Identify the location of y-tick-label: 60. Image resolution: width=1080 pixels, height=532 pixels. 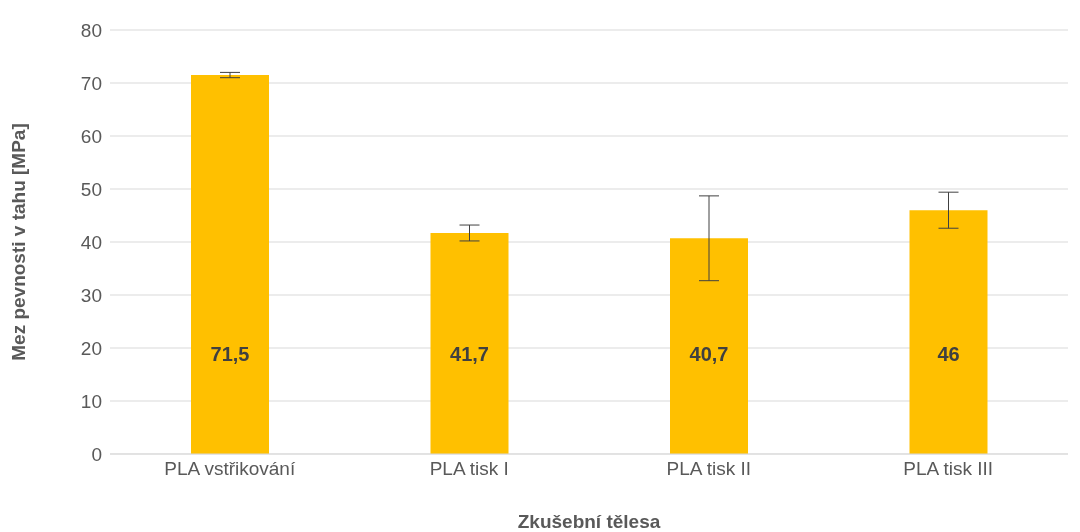
(91, 136).